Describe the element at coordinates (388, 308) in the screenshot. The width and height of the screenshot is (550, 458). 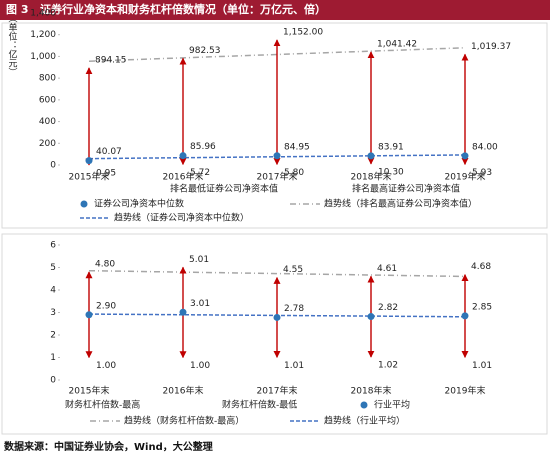
I see `data-label: 2.82` at that location.